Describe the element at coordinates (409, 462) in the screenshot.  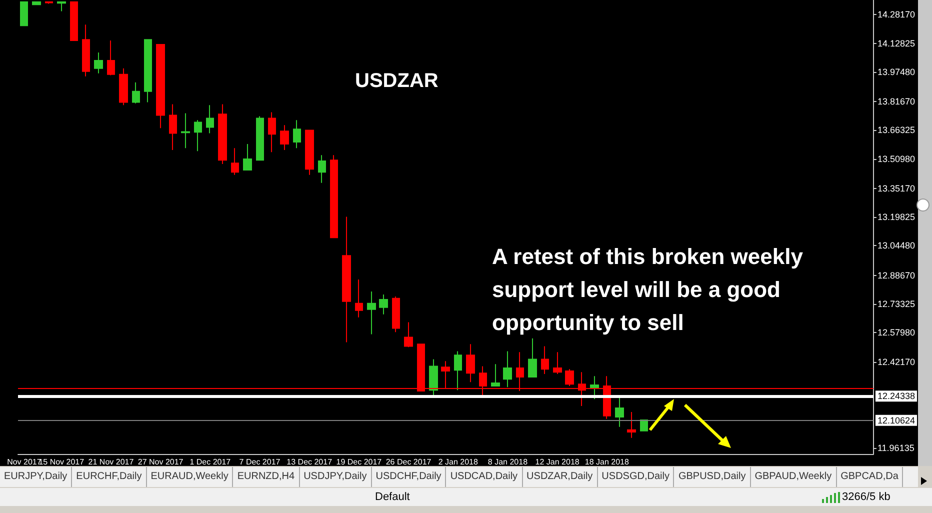
I see `x-tick-label: 26 Dec 2017` at that location.